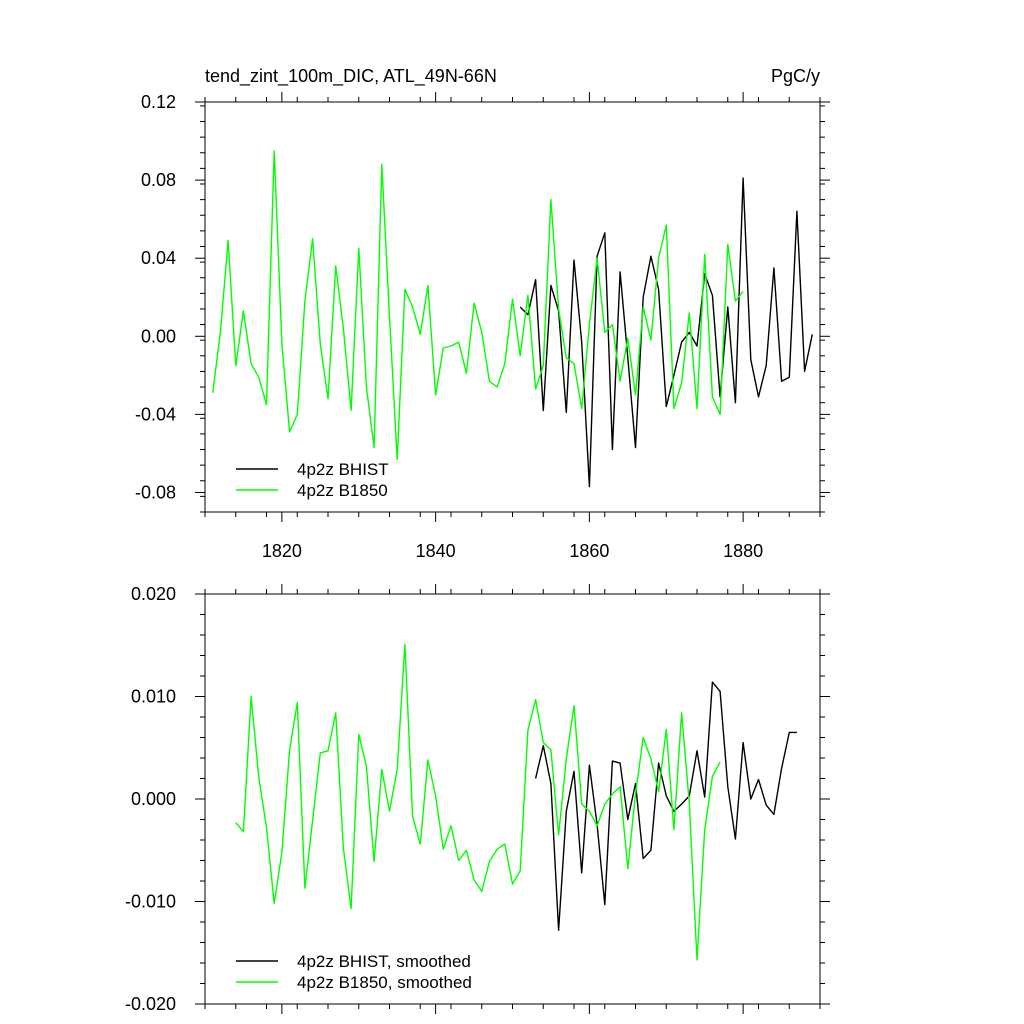 The height and width of the screenshot is (1024, 1024). Describe the element at coordinates (158, 258) in the screenshot. I see `y-tick-label: 0.04` at that location.